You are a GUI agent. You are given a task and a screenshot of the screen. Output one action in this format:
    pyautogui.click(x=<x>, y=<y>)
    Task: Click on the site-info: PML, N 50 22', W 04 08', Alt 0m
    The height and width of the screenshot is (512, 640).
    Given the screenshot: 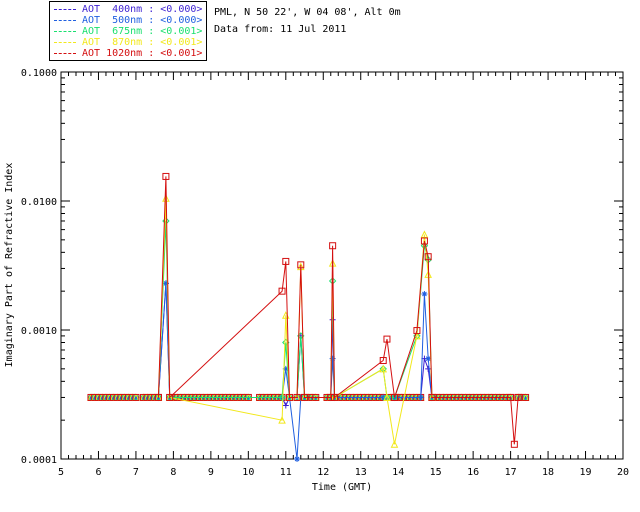 What is the action you would take?
    pyautogui.click(x=307, y=12)
    